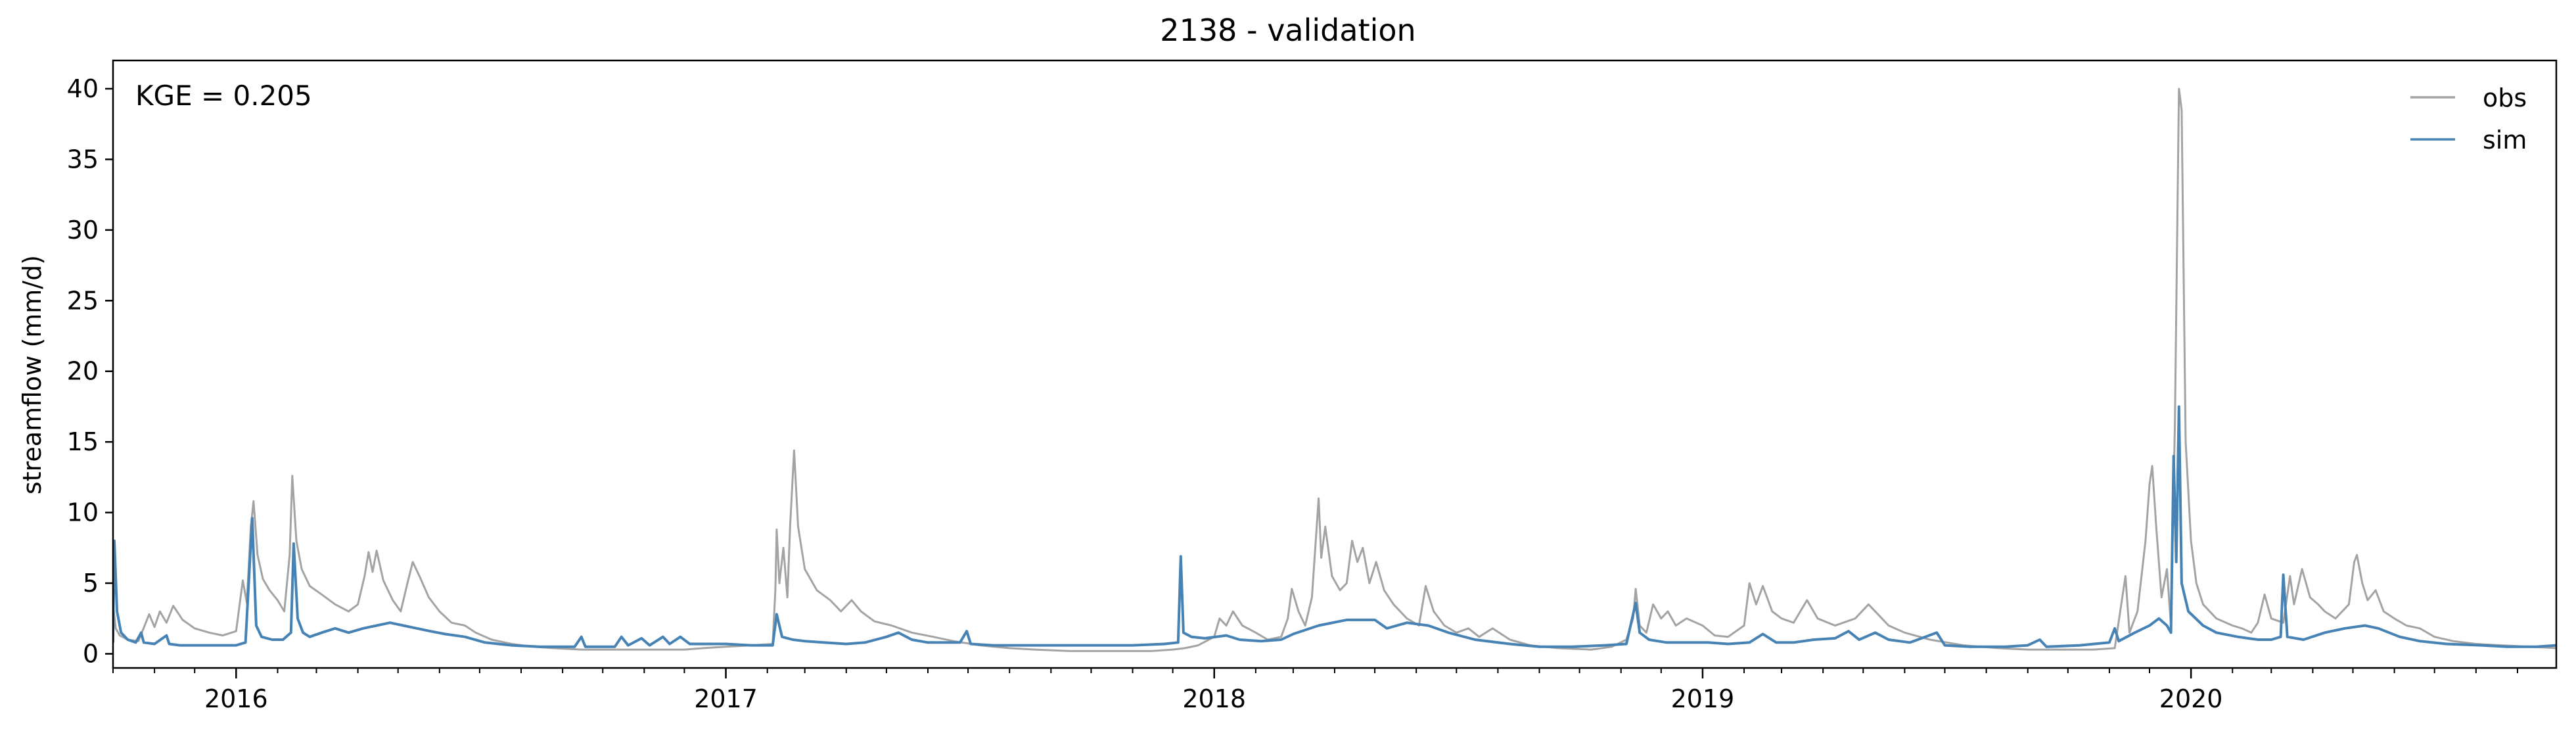 Image resolution: width=2576 pixels, height=735 pixels. What do you see at coordinates (1214, 698) in the screenshot?
I see `x-tick-label-2018: 2018` at bounding box center [1214, 698].